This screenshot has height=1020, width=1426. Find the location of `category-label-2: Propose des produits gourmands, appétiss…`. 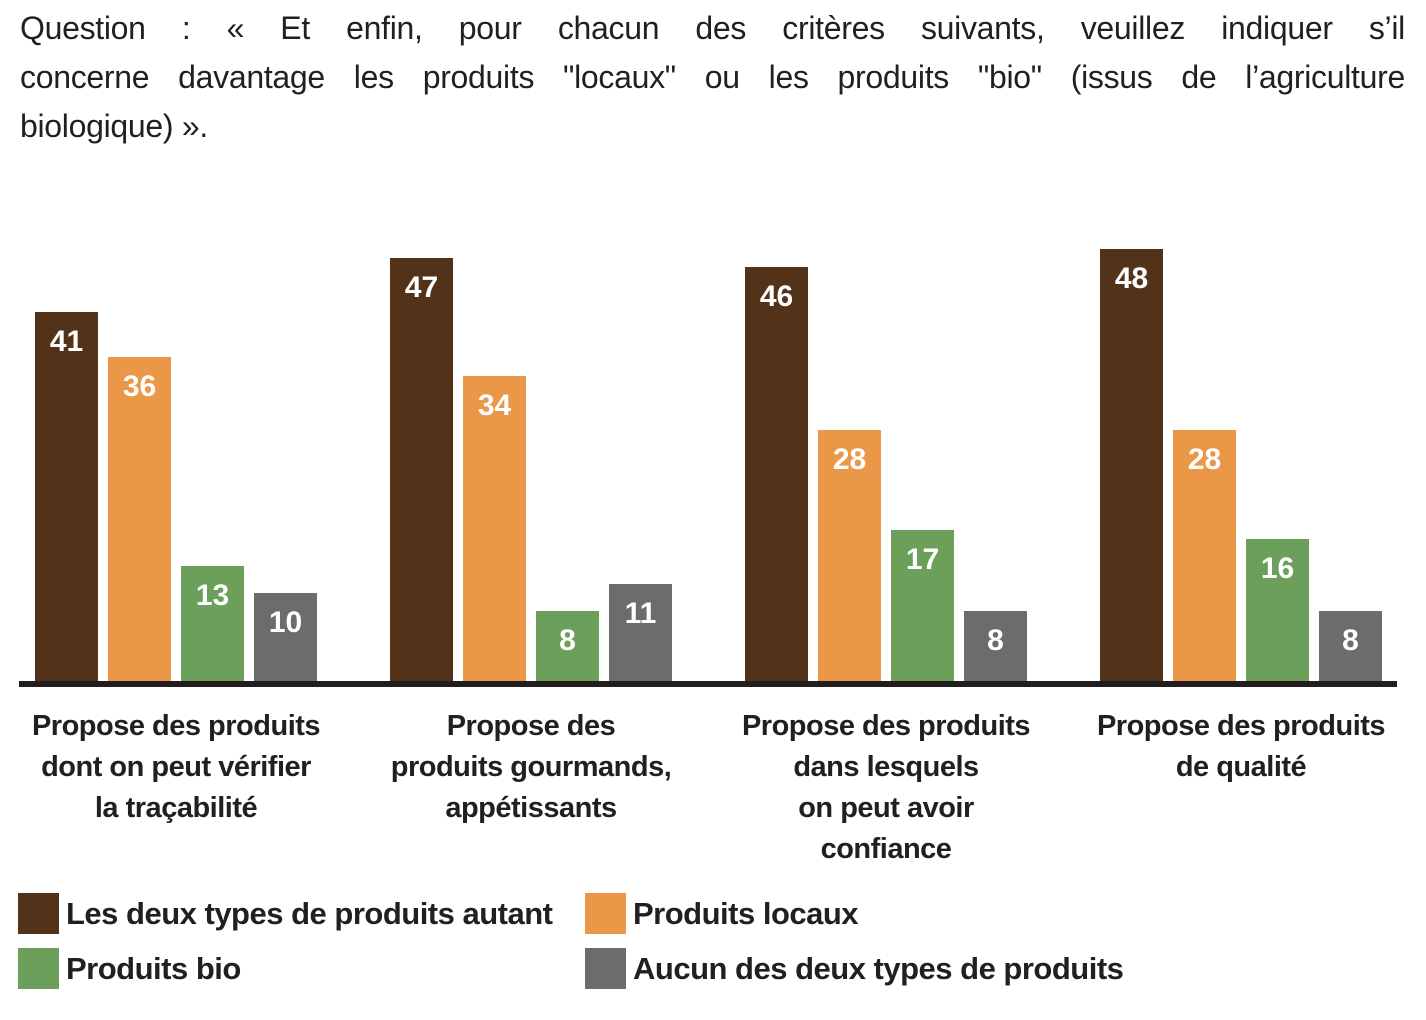

category-label-2: Propose des produits gourmands, appétiss… is located at coordinates (531, 767).